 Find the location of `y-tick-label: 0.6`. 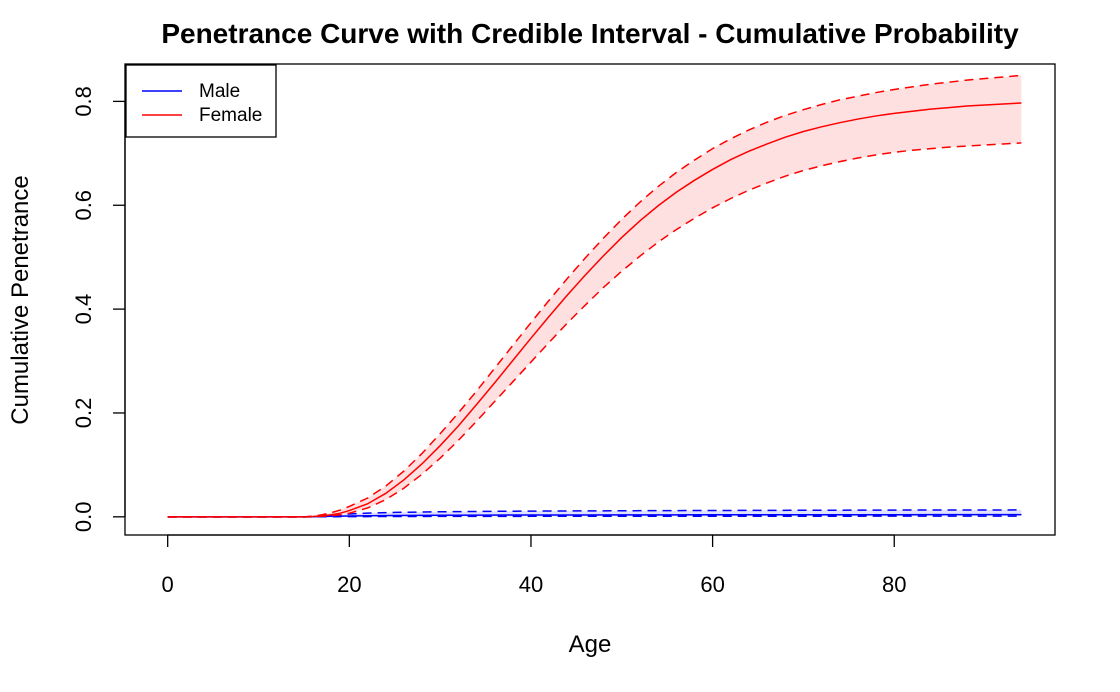

y-tick-label: 0.6 is located at coordinates (83, 205).